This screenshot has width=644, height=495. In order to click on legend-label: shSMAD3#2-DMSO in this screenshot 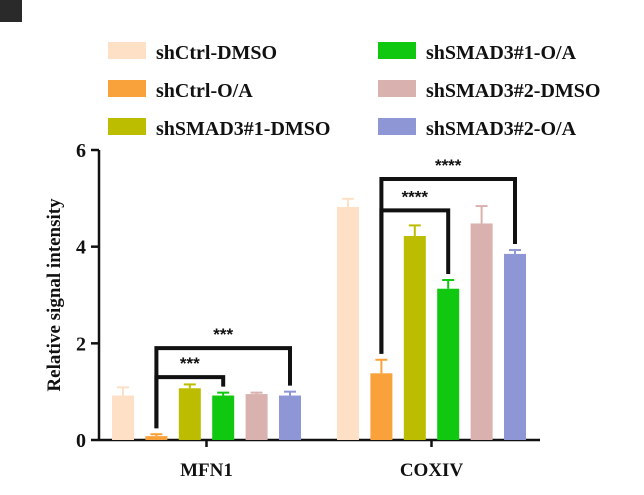, I will do `click(513, 91)`.